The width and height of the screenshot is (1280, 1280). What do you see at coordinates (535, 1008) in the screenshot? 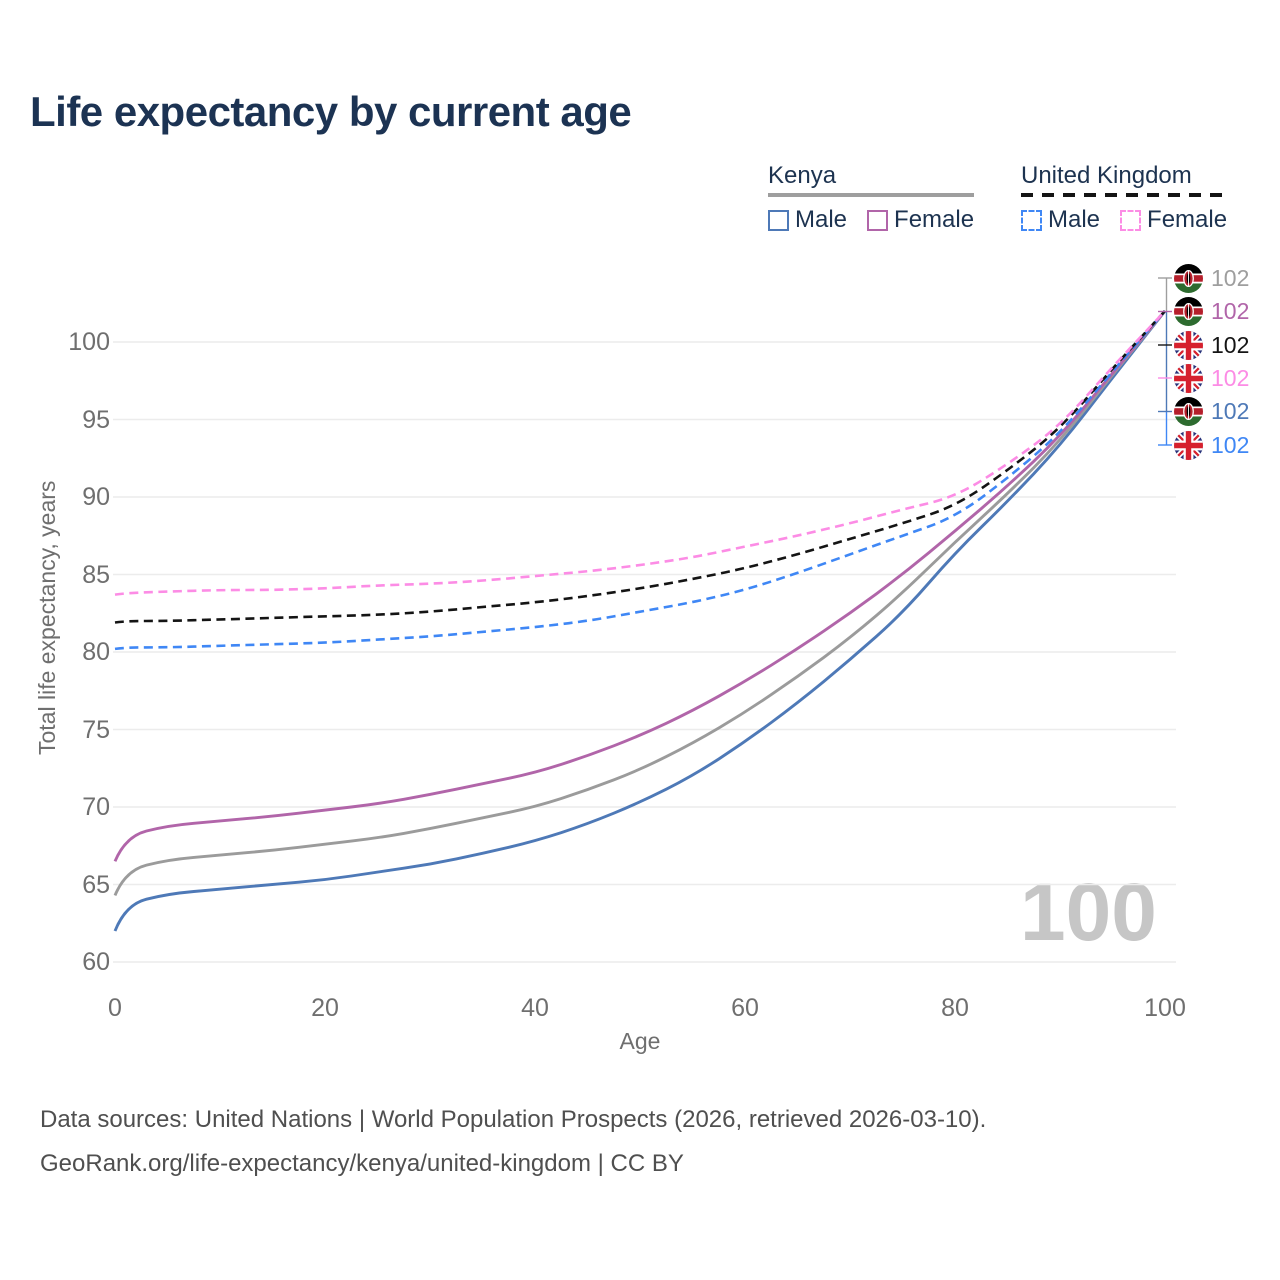
I see `x-tick-label: 40` at bounding box center [535, 1008].